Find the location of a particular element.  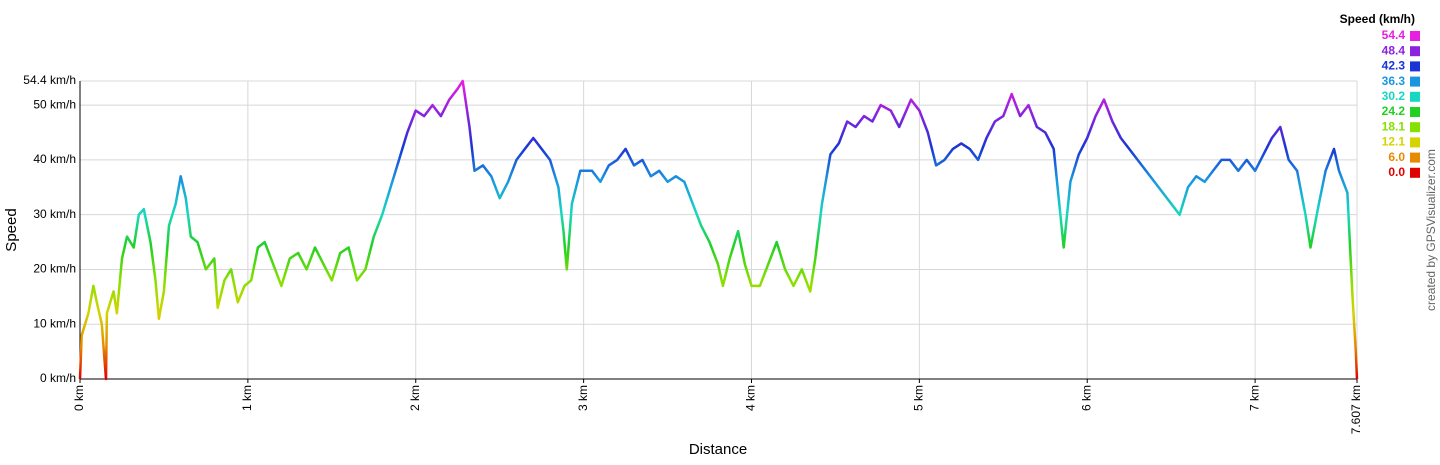

legend-label: 18.1 is located at coordinates (1394, 126).